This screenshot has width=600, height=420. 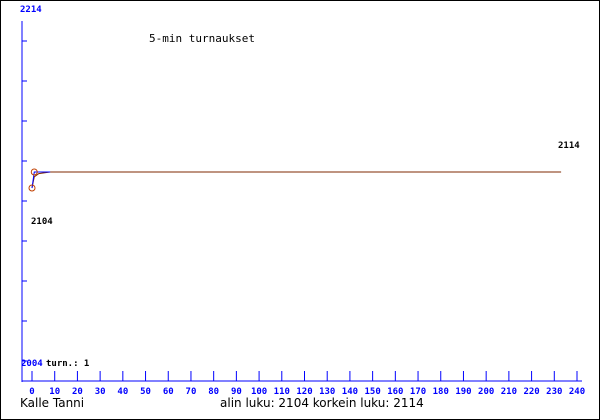 What do you see at coordinates (327, 392) in the screenshot?
I see `x-tick-label: 130` at bounding box center [327, 392].